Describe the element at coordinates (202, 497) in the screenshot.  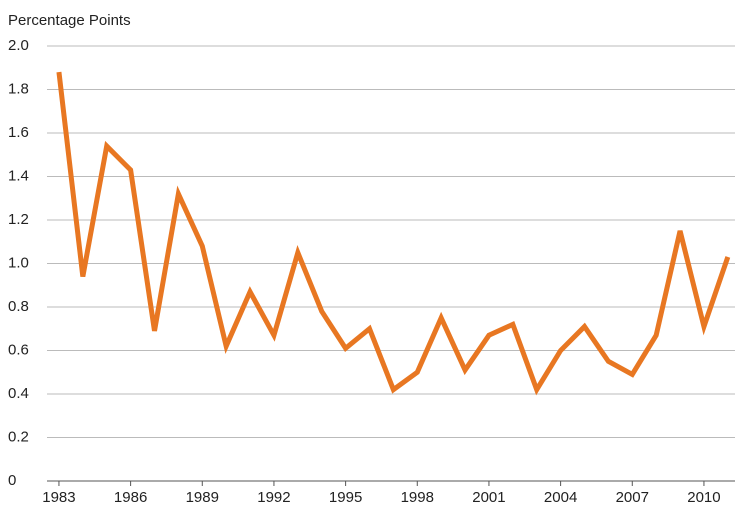
I see `x-tick-label: 1989` at that location.